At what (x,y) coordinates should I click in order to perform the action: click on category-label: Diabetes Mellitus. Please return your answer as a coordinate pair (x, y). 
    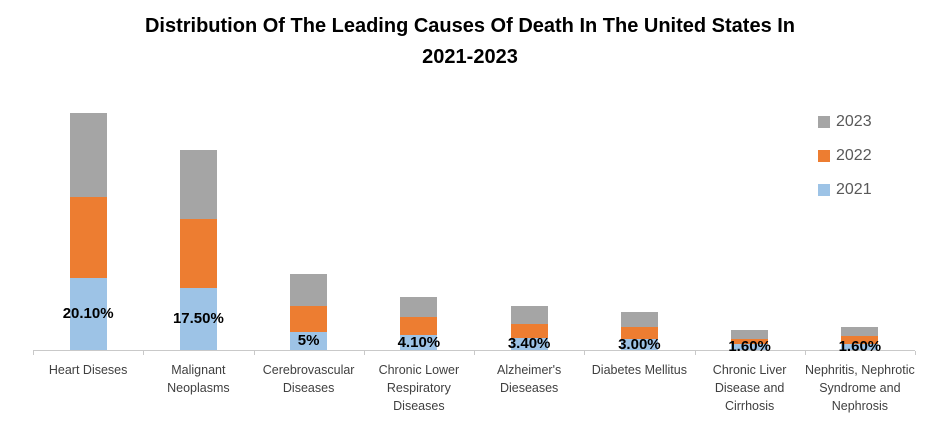
    Looking at the image, I should click on (639, 370).